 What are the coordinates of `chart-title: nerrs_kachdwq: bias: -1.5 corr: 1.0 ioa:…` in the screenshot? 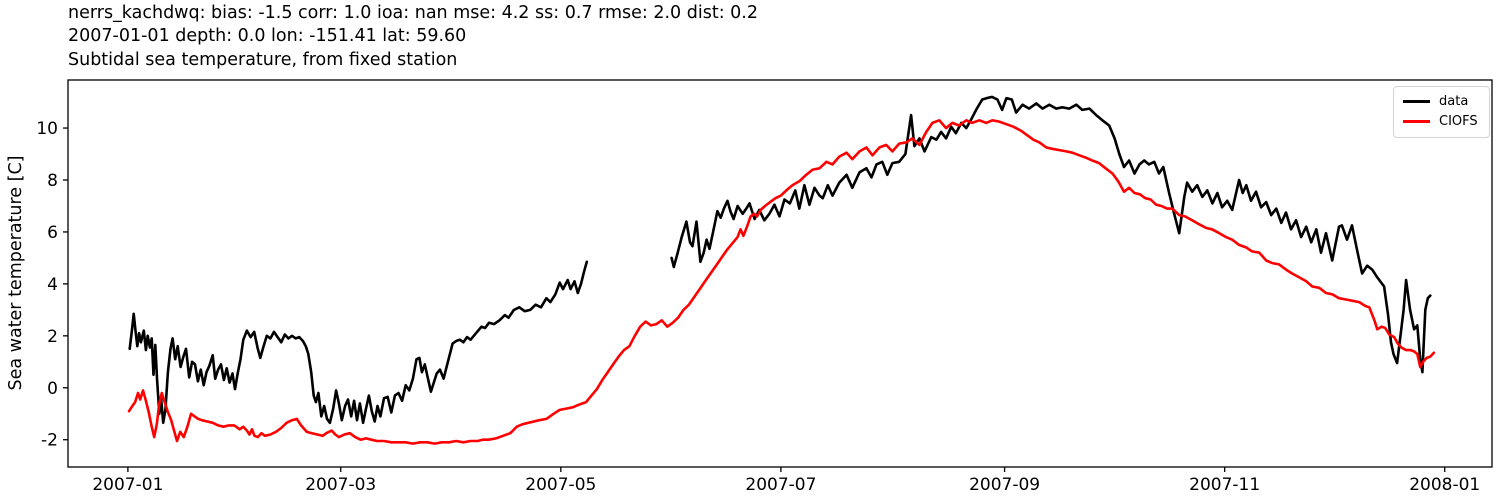 It's located at (413, 37).